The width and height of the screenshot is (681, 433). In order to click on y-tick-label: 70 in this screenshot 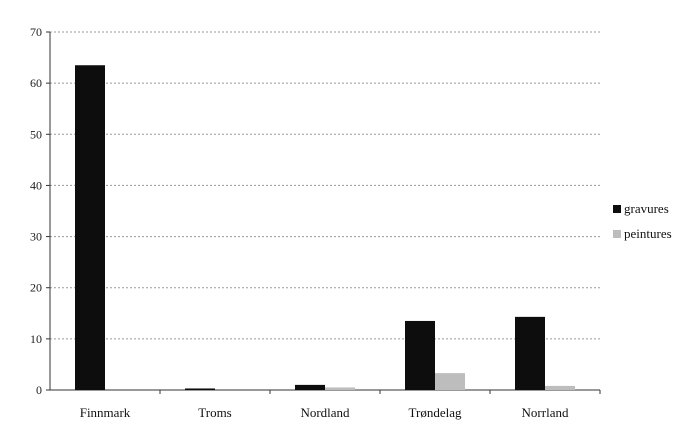, I will do `click(36, 32)`.